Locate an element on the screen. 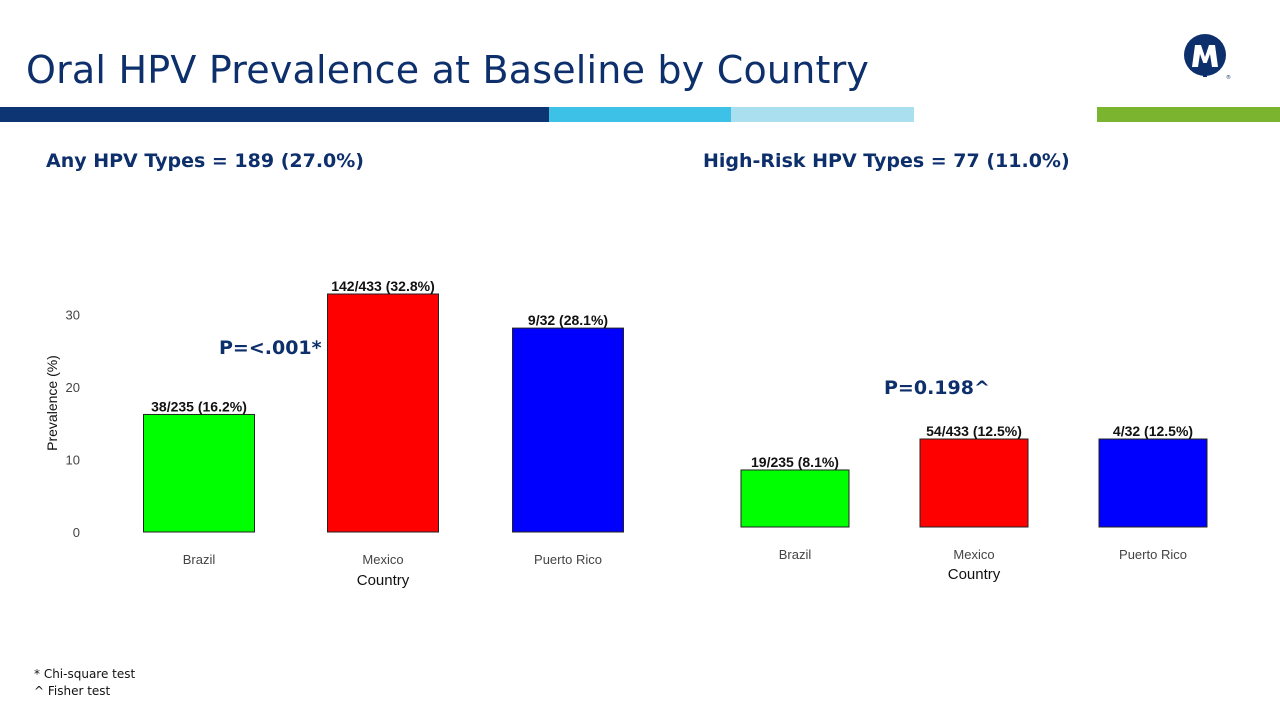  p-value-high-risk-hpv: P=0.198^ is located at coordinates (937, 388).